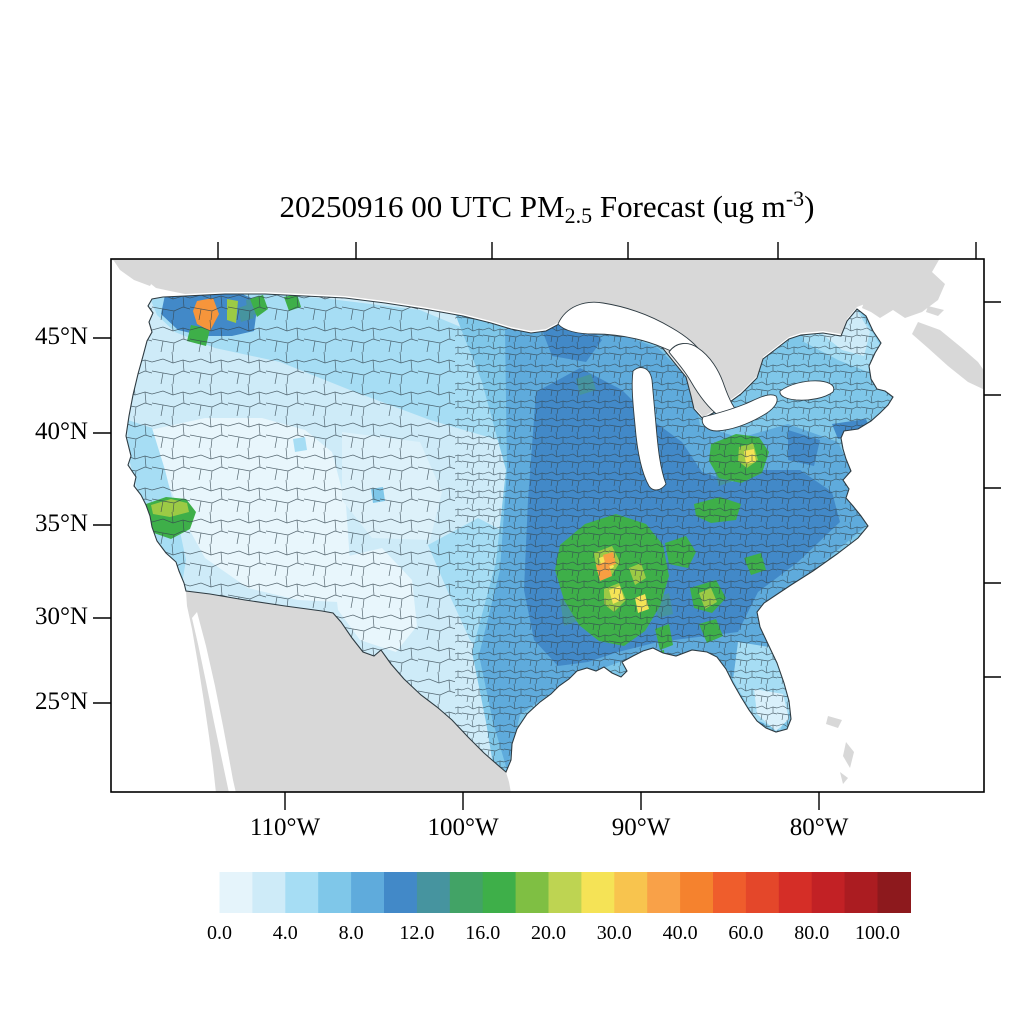  Describe the element at coordinates (795, 198) in the screenshot. I see `title-superscript: -3` at that location.